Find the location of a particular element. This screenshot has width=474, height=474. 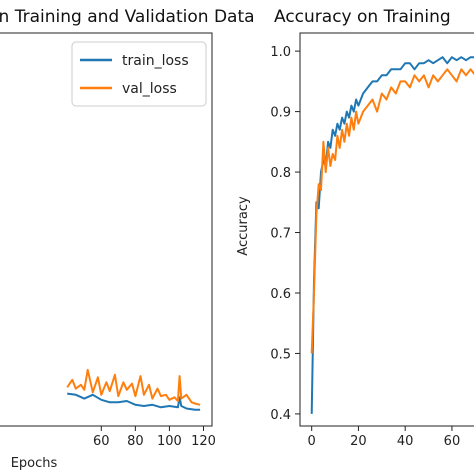

x-tick-label: 80 is located at coordinates (135, 441).